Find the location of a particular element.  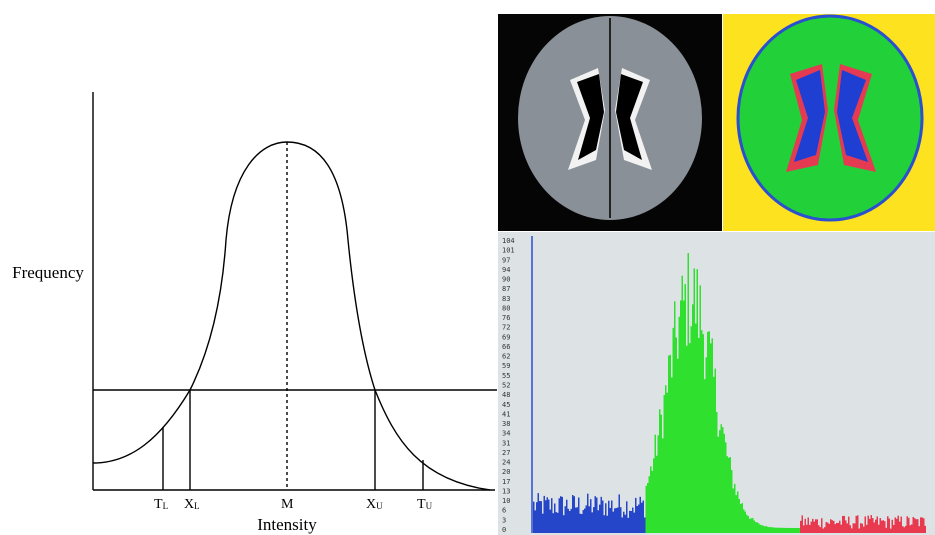

x-axis-label: Intensity is located at coordinates (287, 524).